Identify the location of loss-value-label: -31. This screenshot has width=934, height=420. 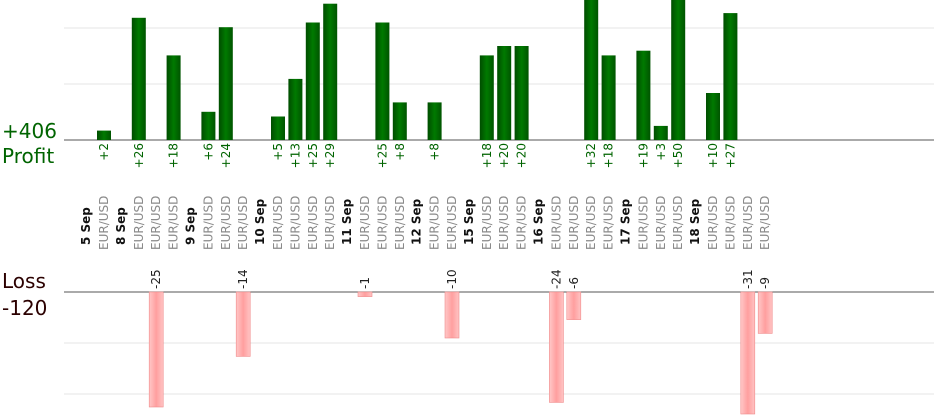
(748, 279).